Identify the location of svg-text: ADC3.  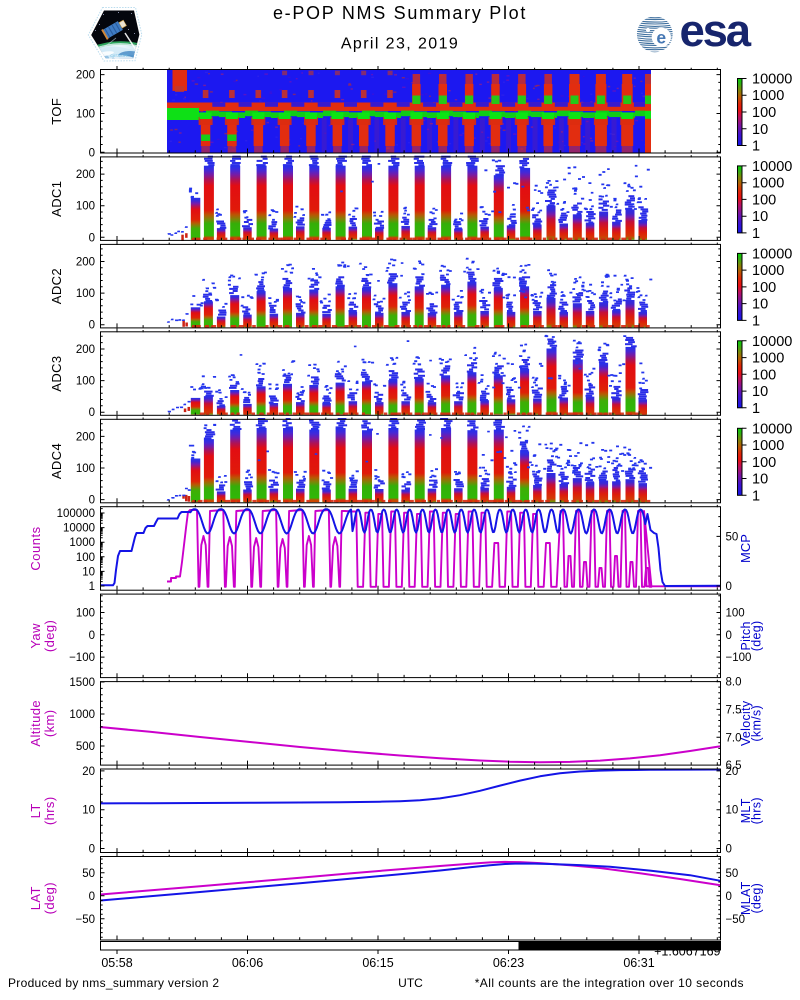
(56, 373).